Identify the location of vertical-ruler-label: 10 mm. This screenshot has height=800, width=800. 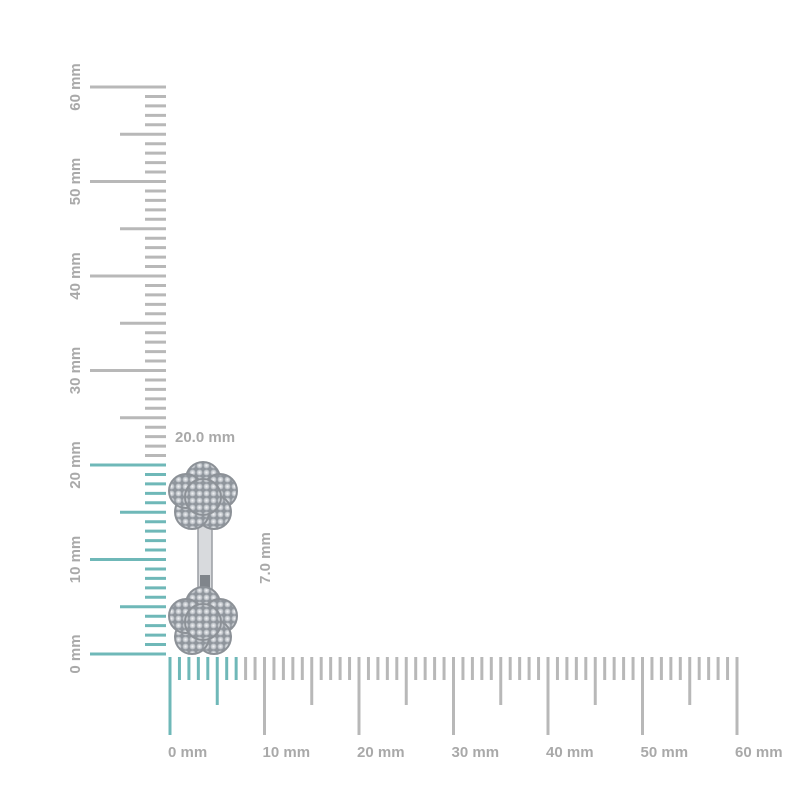
(75, 560).